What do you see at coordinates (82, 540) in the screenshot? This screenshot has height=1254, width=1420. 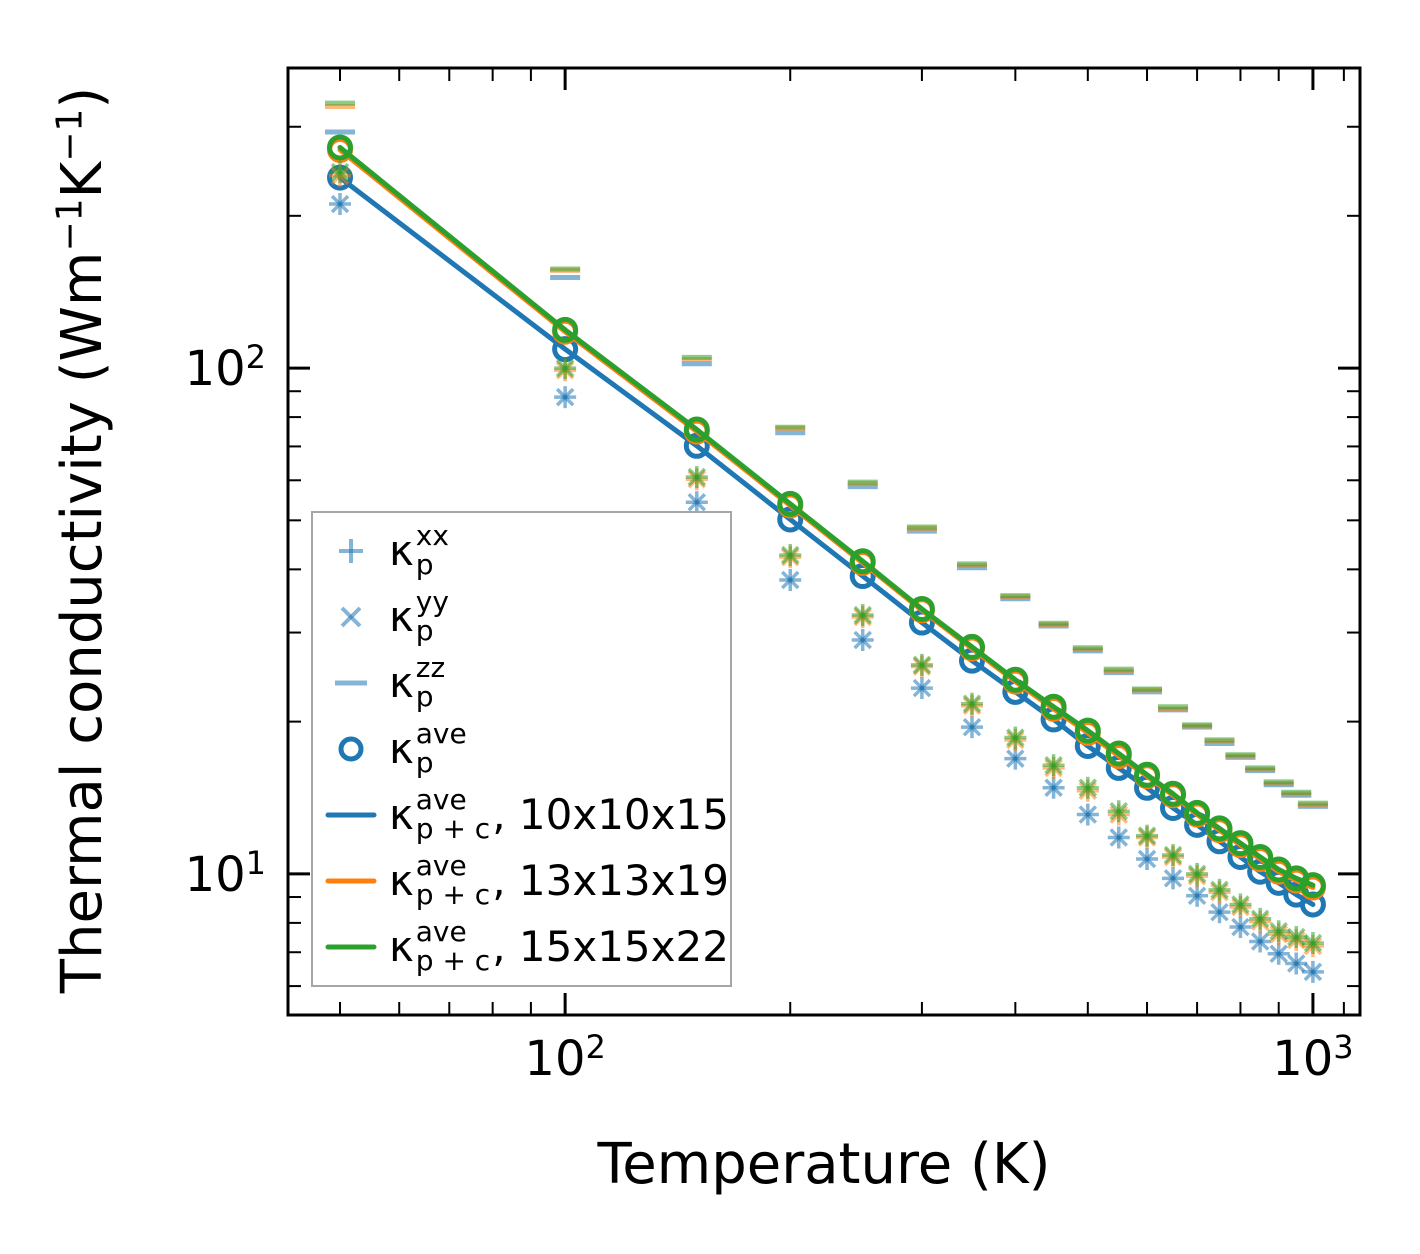 I see `y-axis-label: Thermal conductivity (Wm−1K−1)` at bounding box center [82, 540].